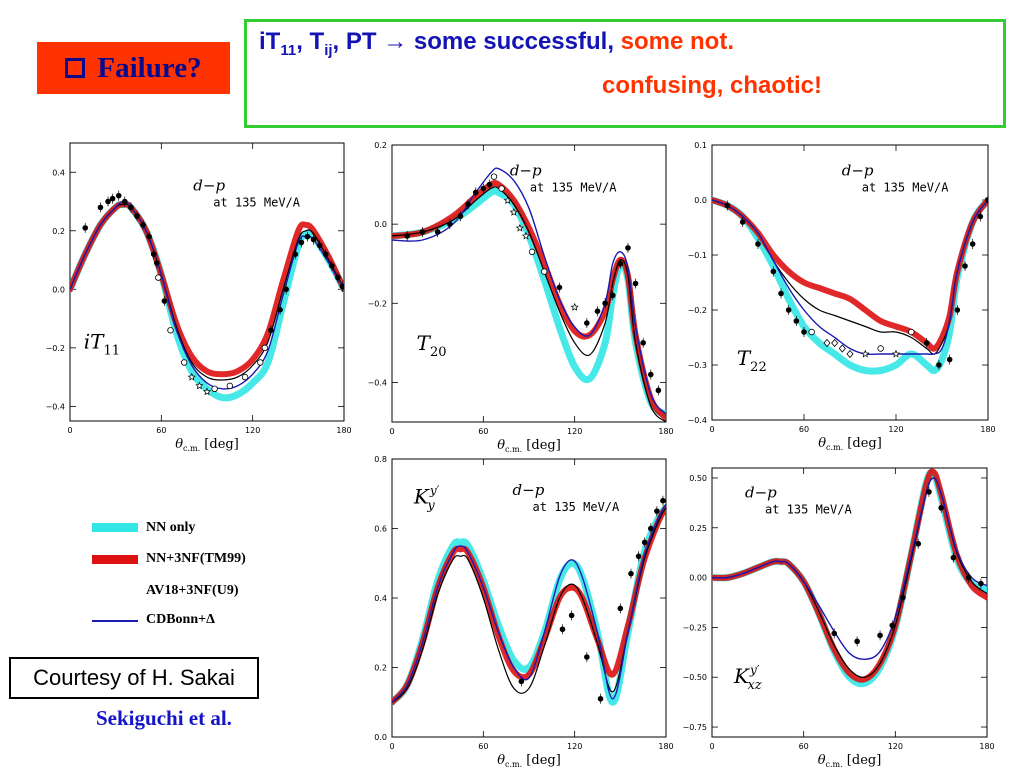 The width and height of the screenshot is (1024, 768). What do you see at coordinates (712, 85) in the screenshot?
I see `headline-line-2: confusing, chaotic!` at bounding box center [712, 85].